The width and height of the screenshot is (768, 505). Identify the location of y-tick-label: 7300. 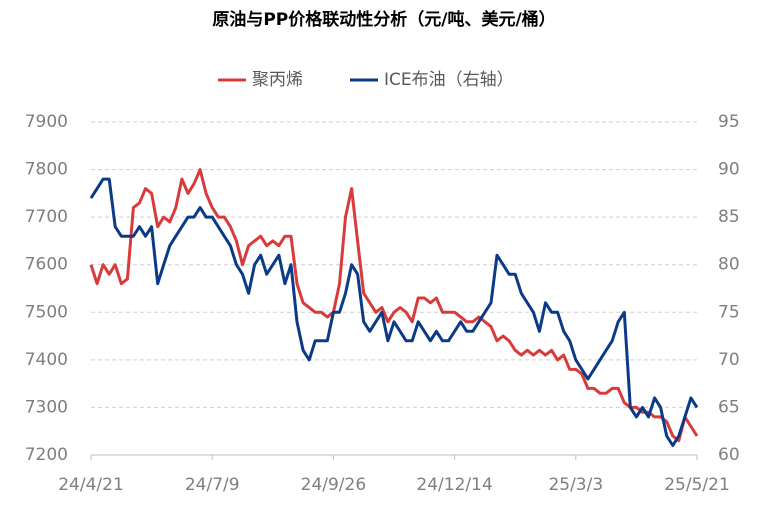
(46, 407).